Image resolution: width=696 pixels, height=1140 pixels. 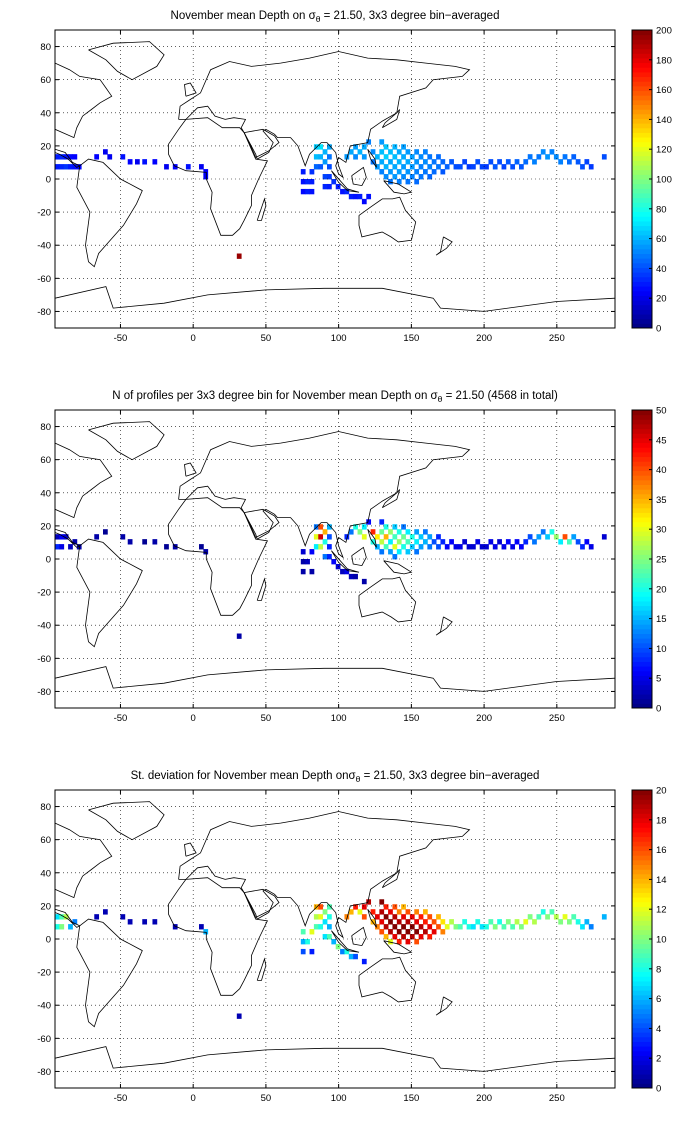 I want to click on y-tick-label: 80, so click(x=45, y=427).